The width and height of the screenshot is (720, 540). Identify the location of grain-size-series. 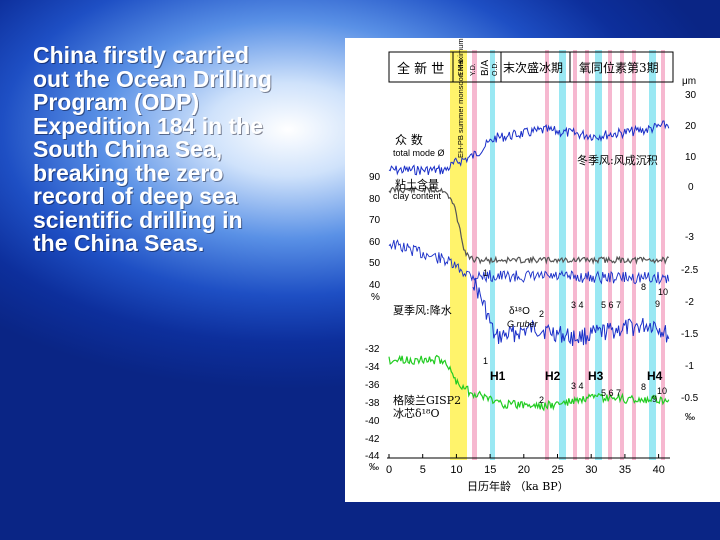
(529, 148).